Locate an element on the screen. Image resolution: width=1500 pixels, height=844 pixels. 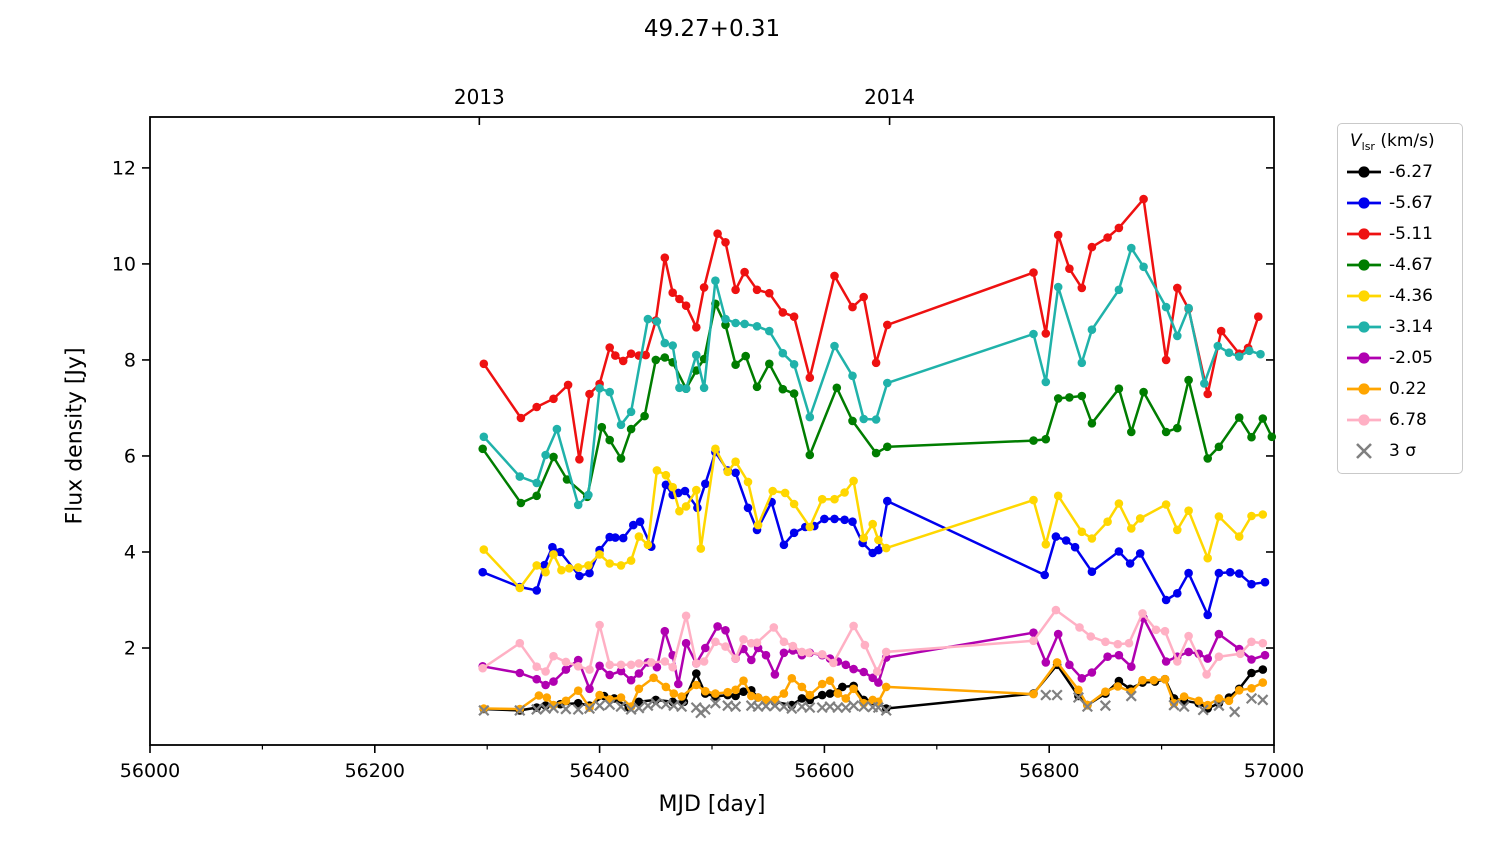
legend-label: 0.22 is located at coordinates (1408, 388).